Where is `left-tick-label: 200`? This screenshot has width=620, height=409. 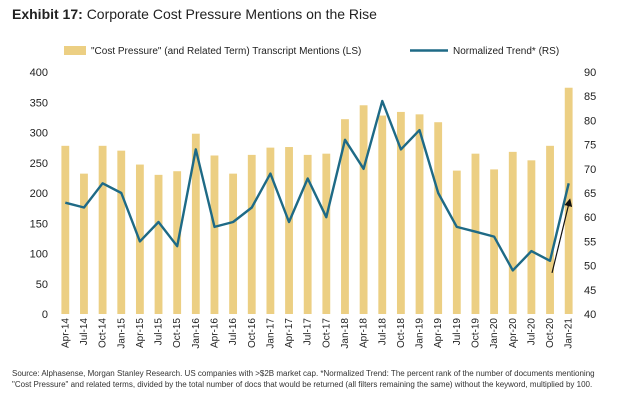 left-tick-label: 200 is located at coordinates (39, 194).